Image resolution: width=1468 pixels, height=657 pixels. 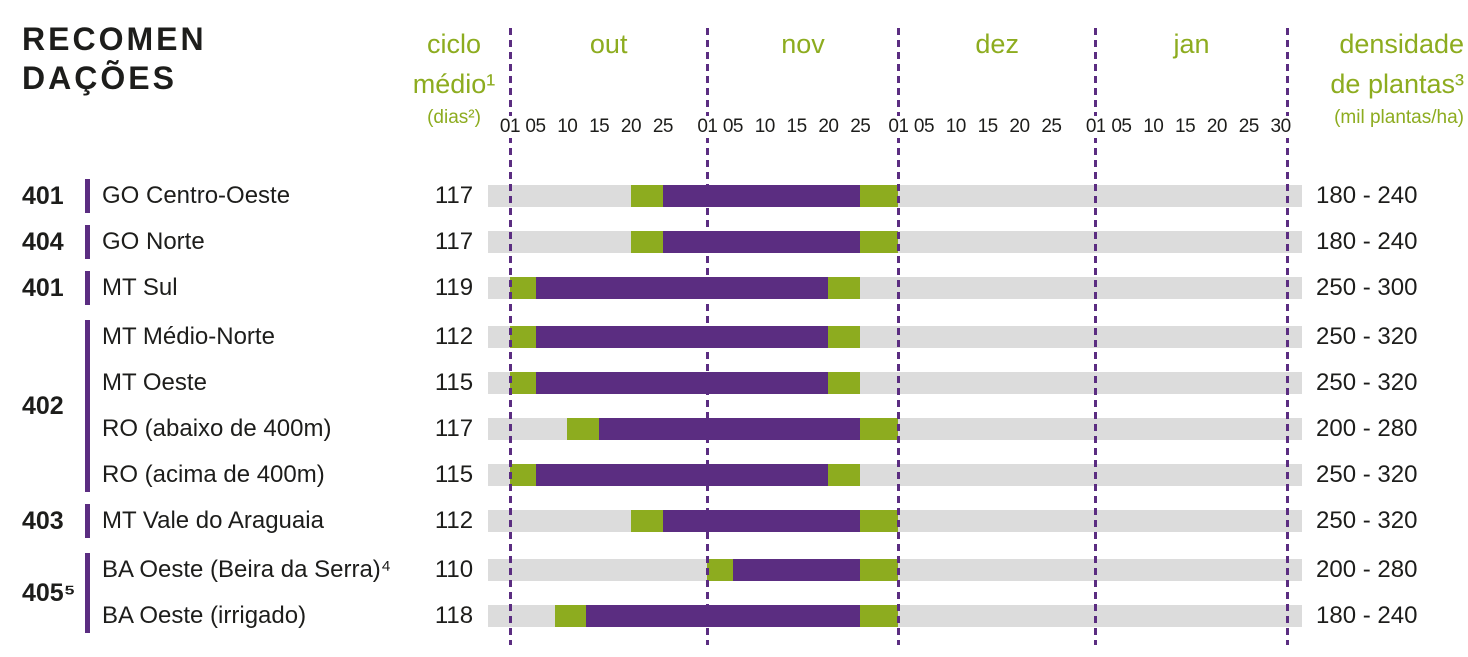 I want to click on row-group-label: 403, so click(x=43, y=521).